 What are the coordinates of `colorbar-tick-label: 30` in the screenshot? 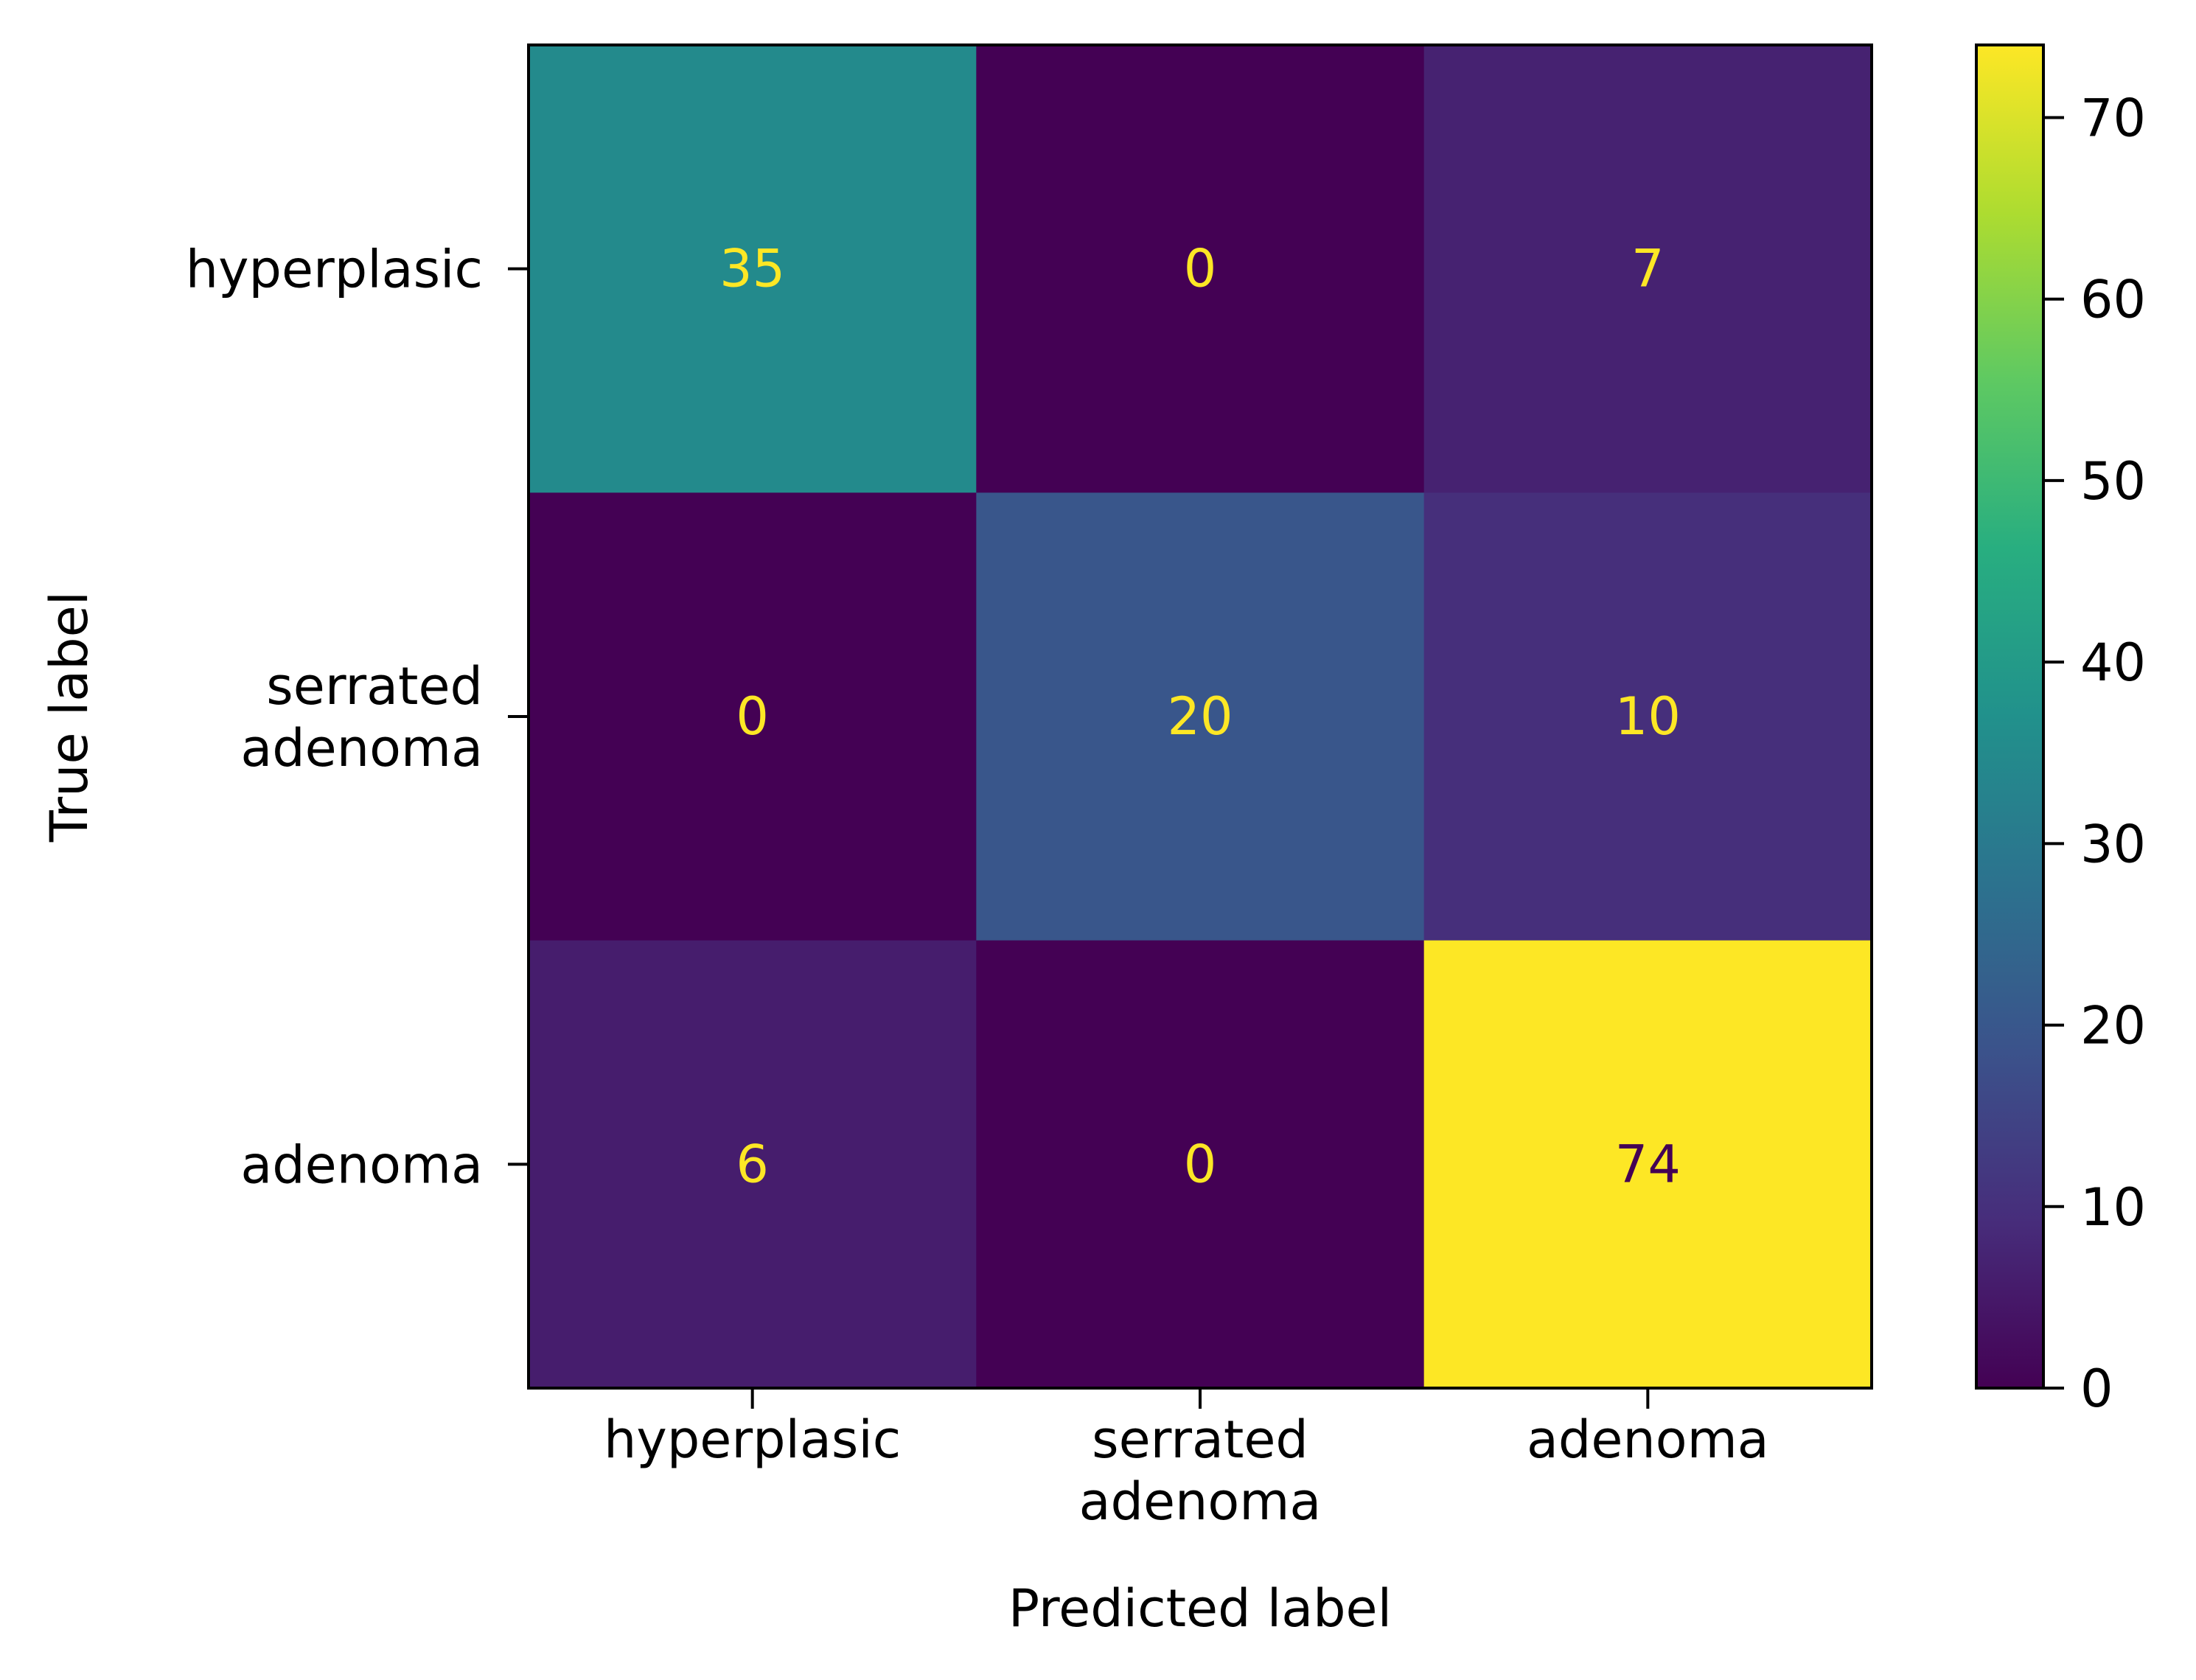 It's located at (2113, 844).